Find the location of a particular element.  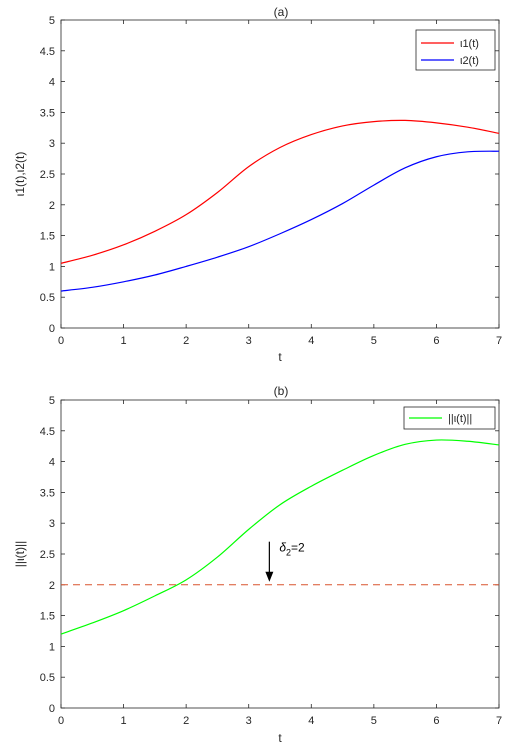

panel-a-legend-box is located at coordinates (455, 50).